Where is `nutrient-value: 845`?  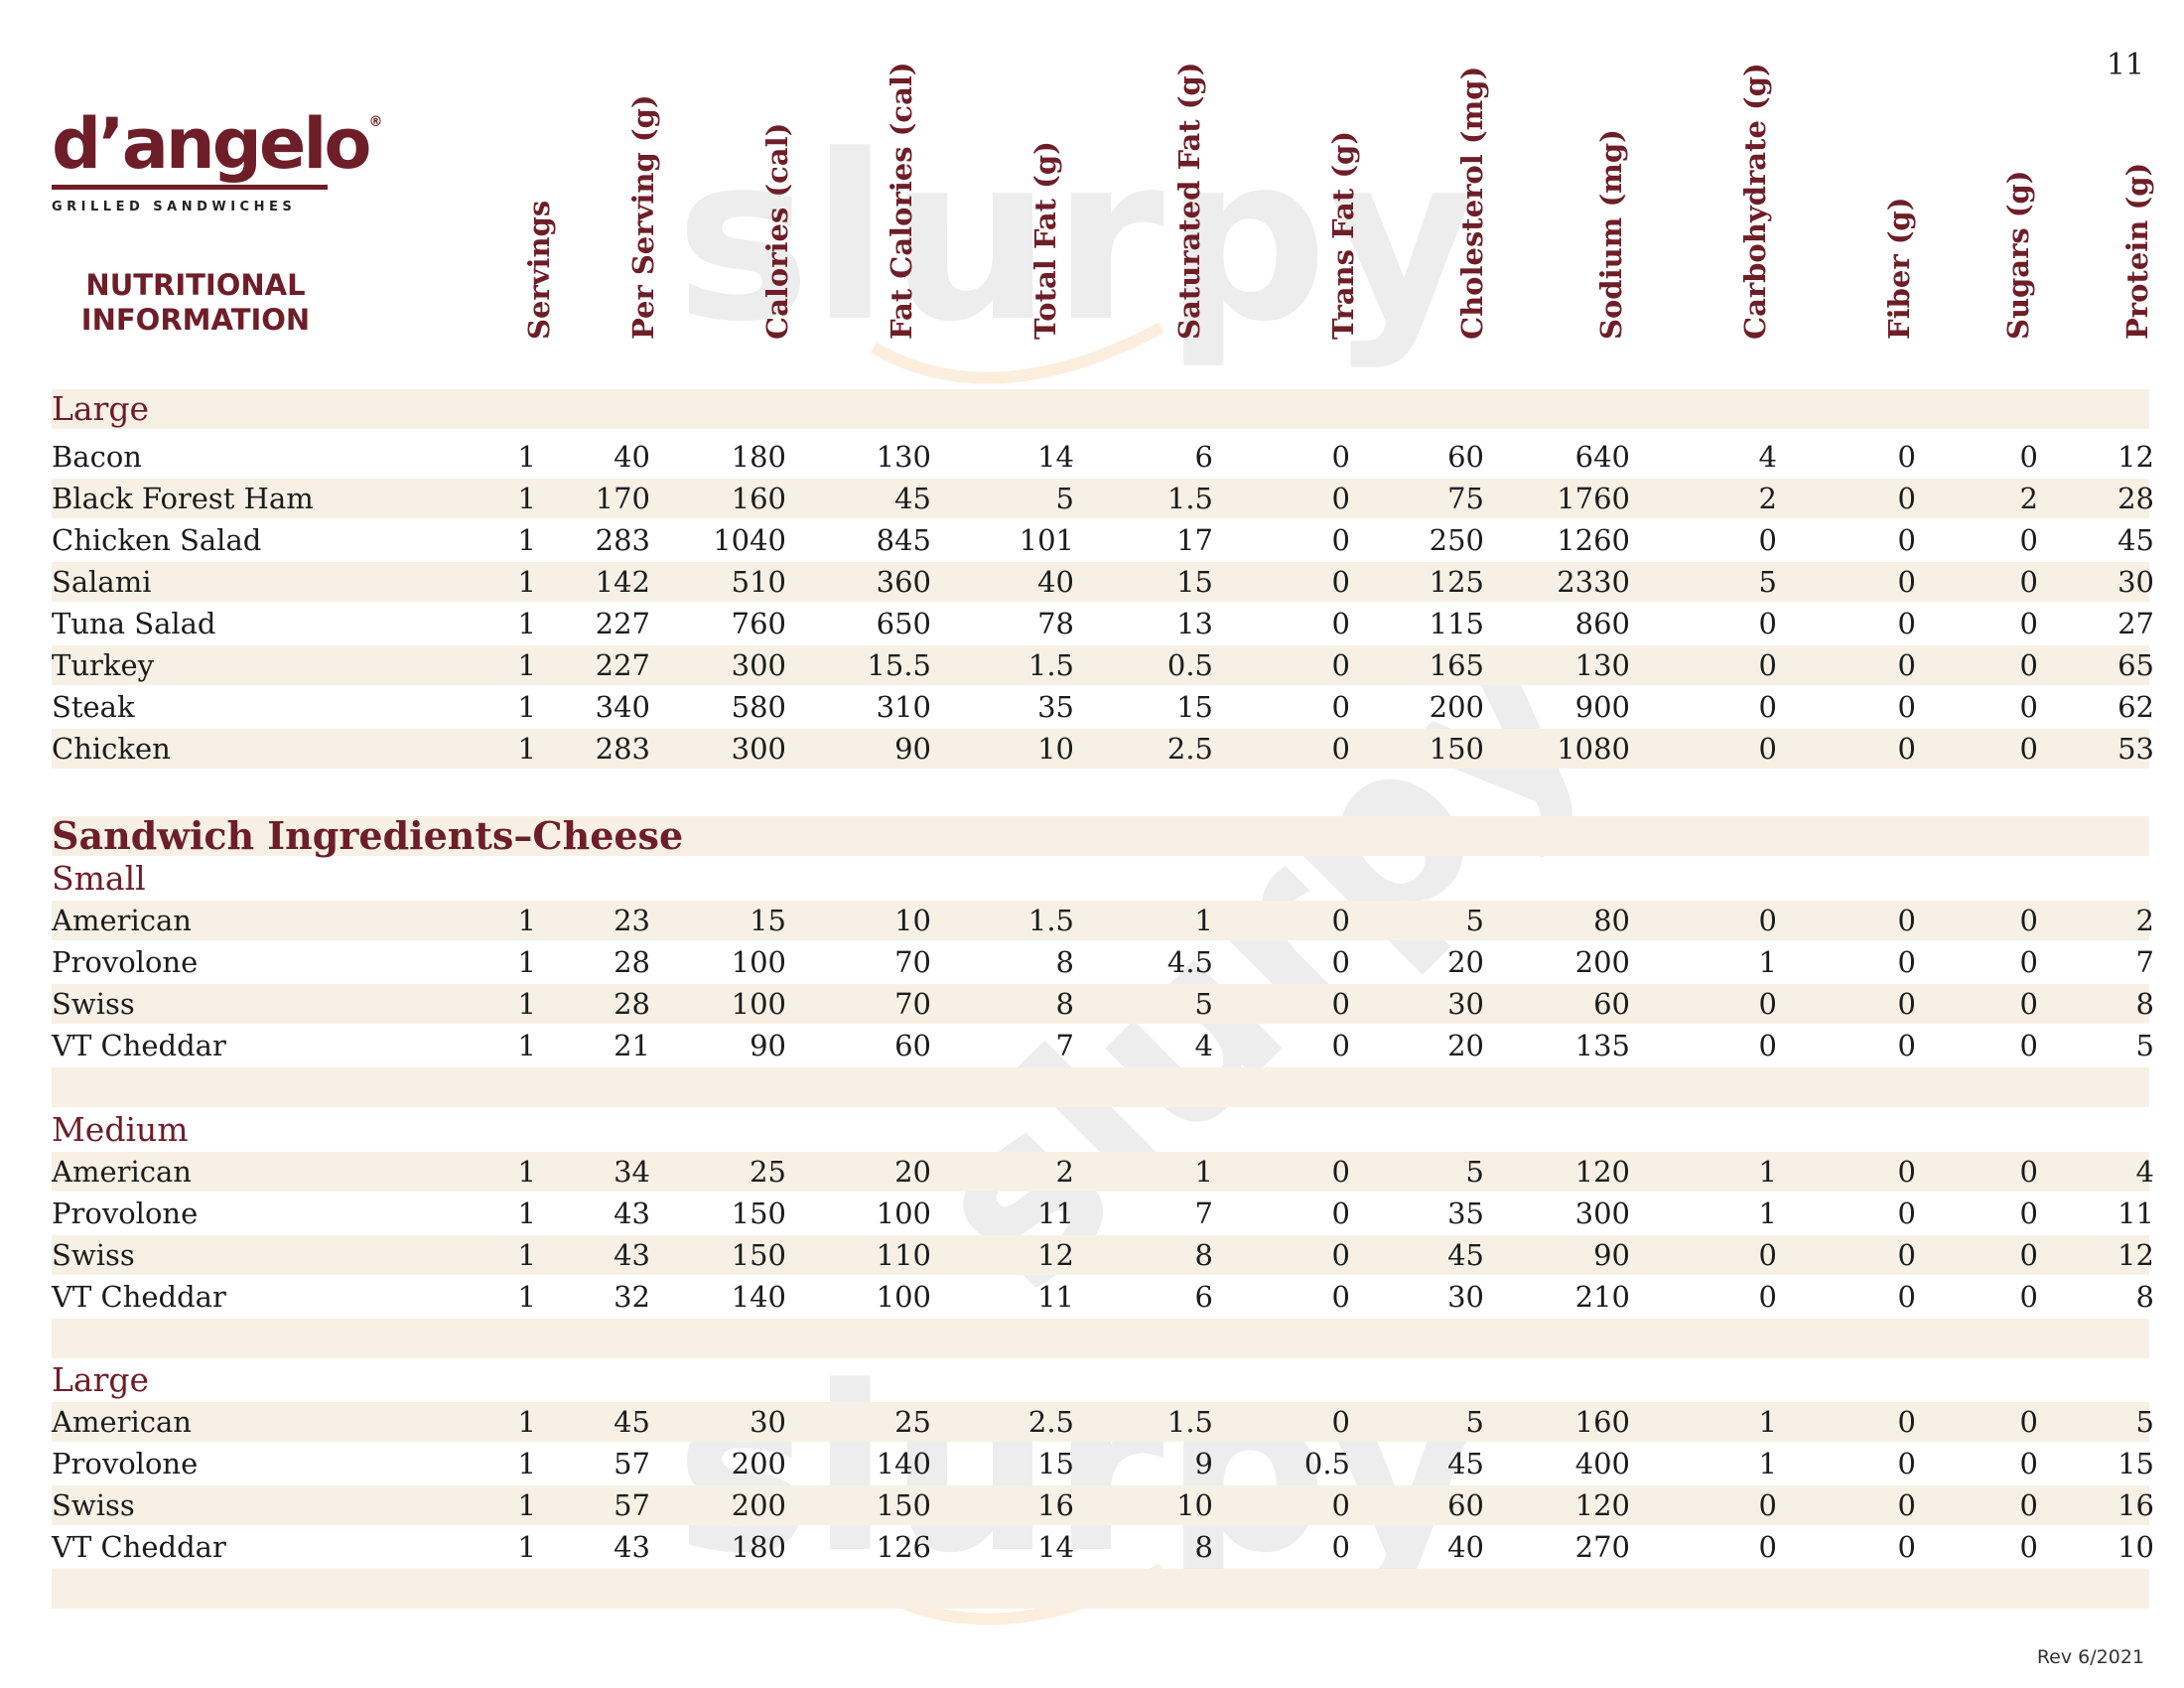 nutrient-value: 845 is located at coordinates (903, 540).